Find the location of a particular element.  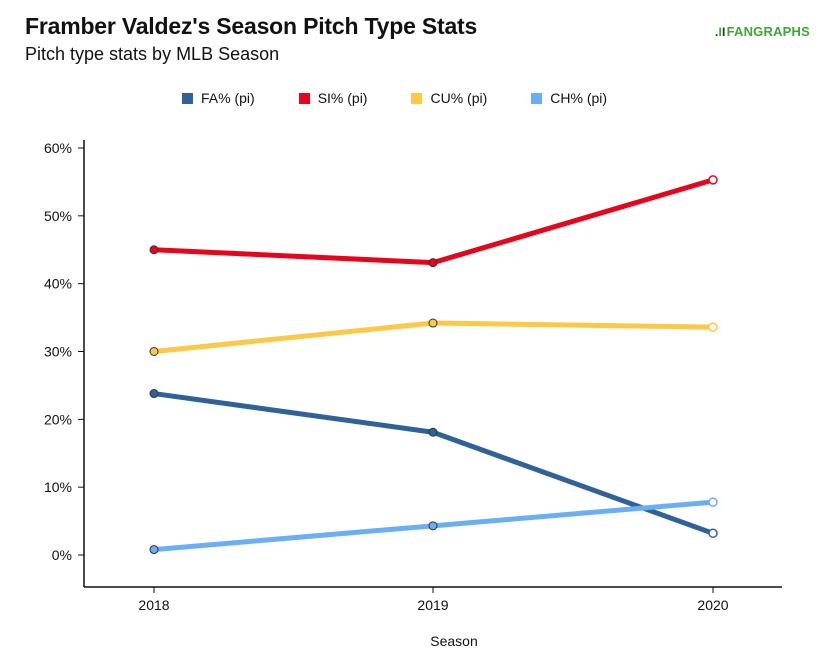

legend-item-fa: FA% (pi) is located at coordinates (218, 98).